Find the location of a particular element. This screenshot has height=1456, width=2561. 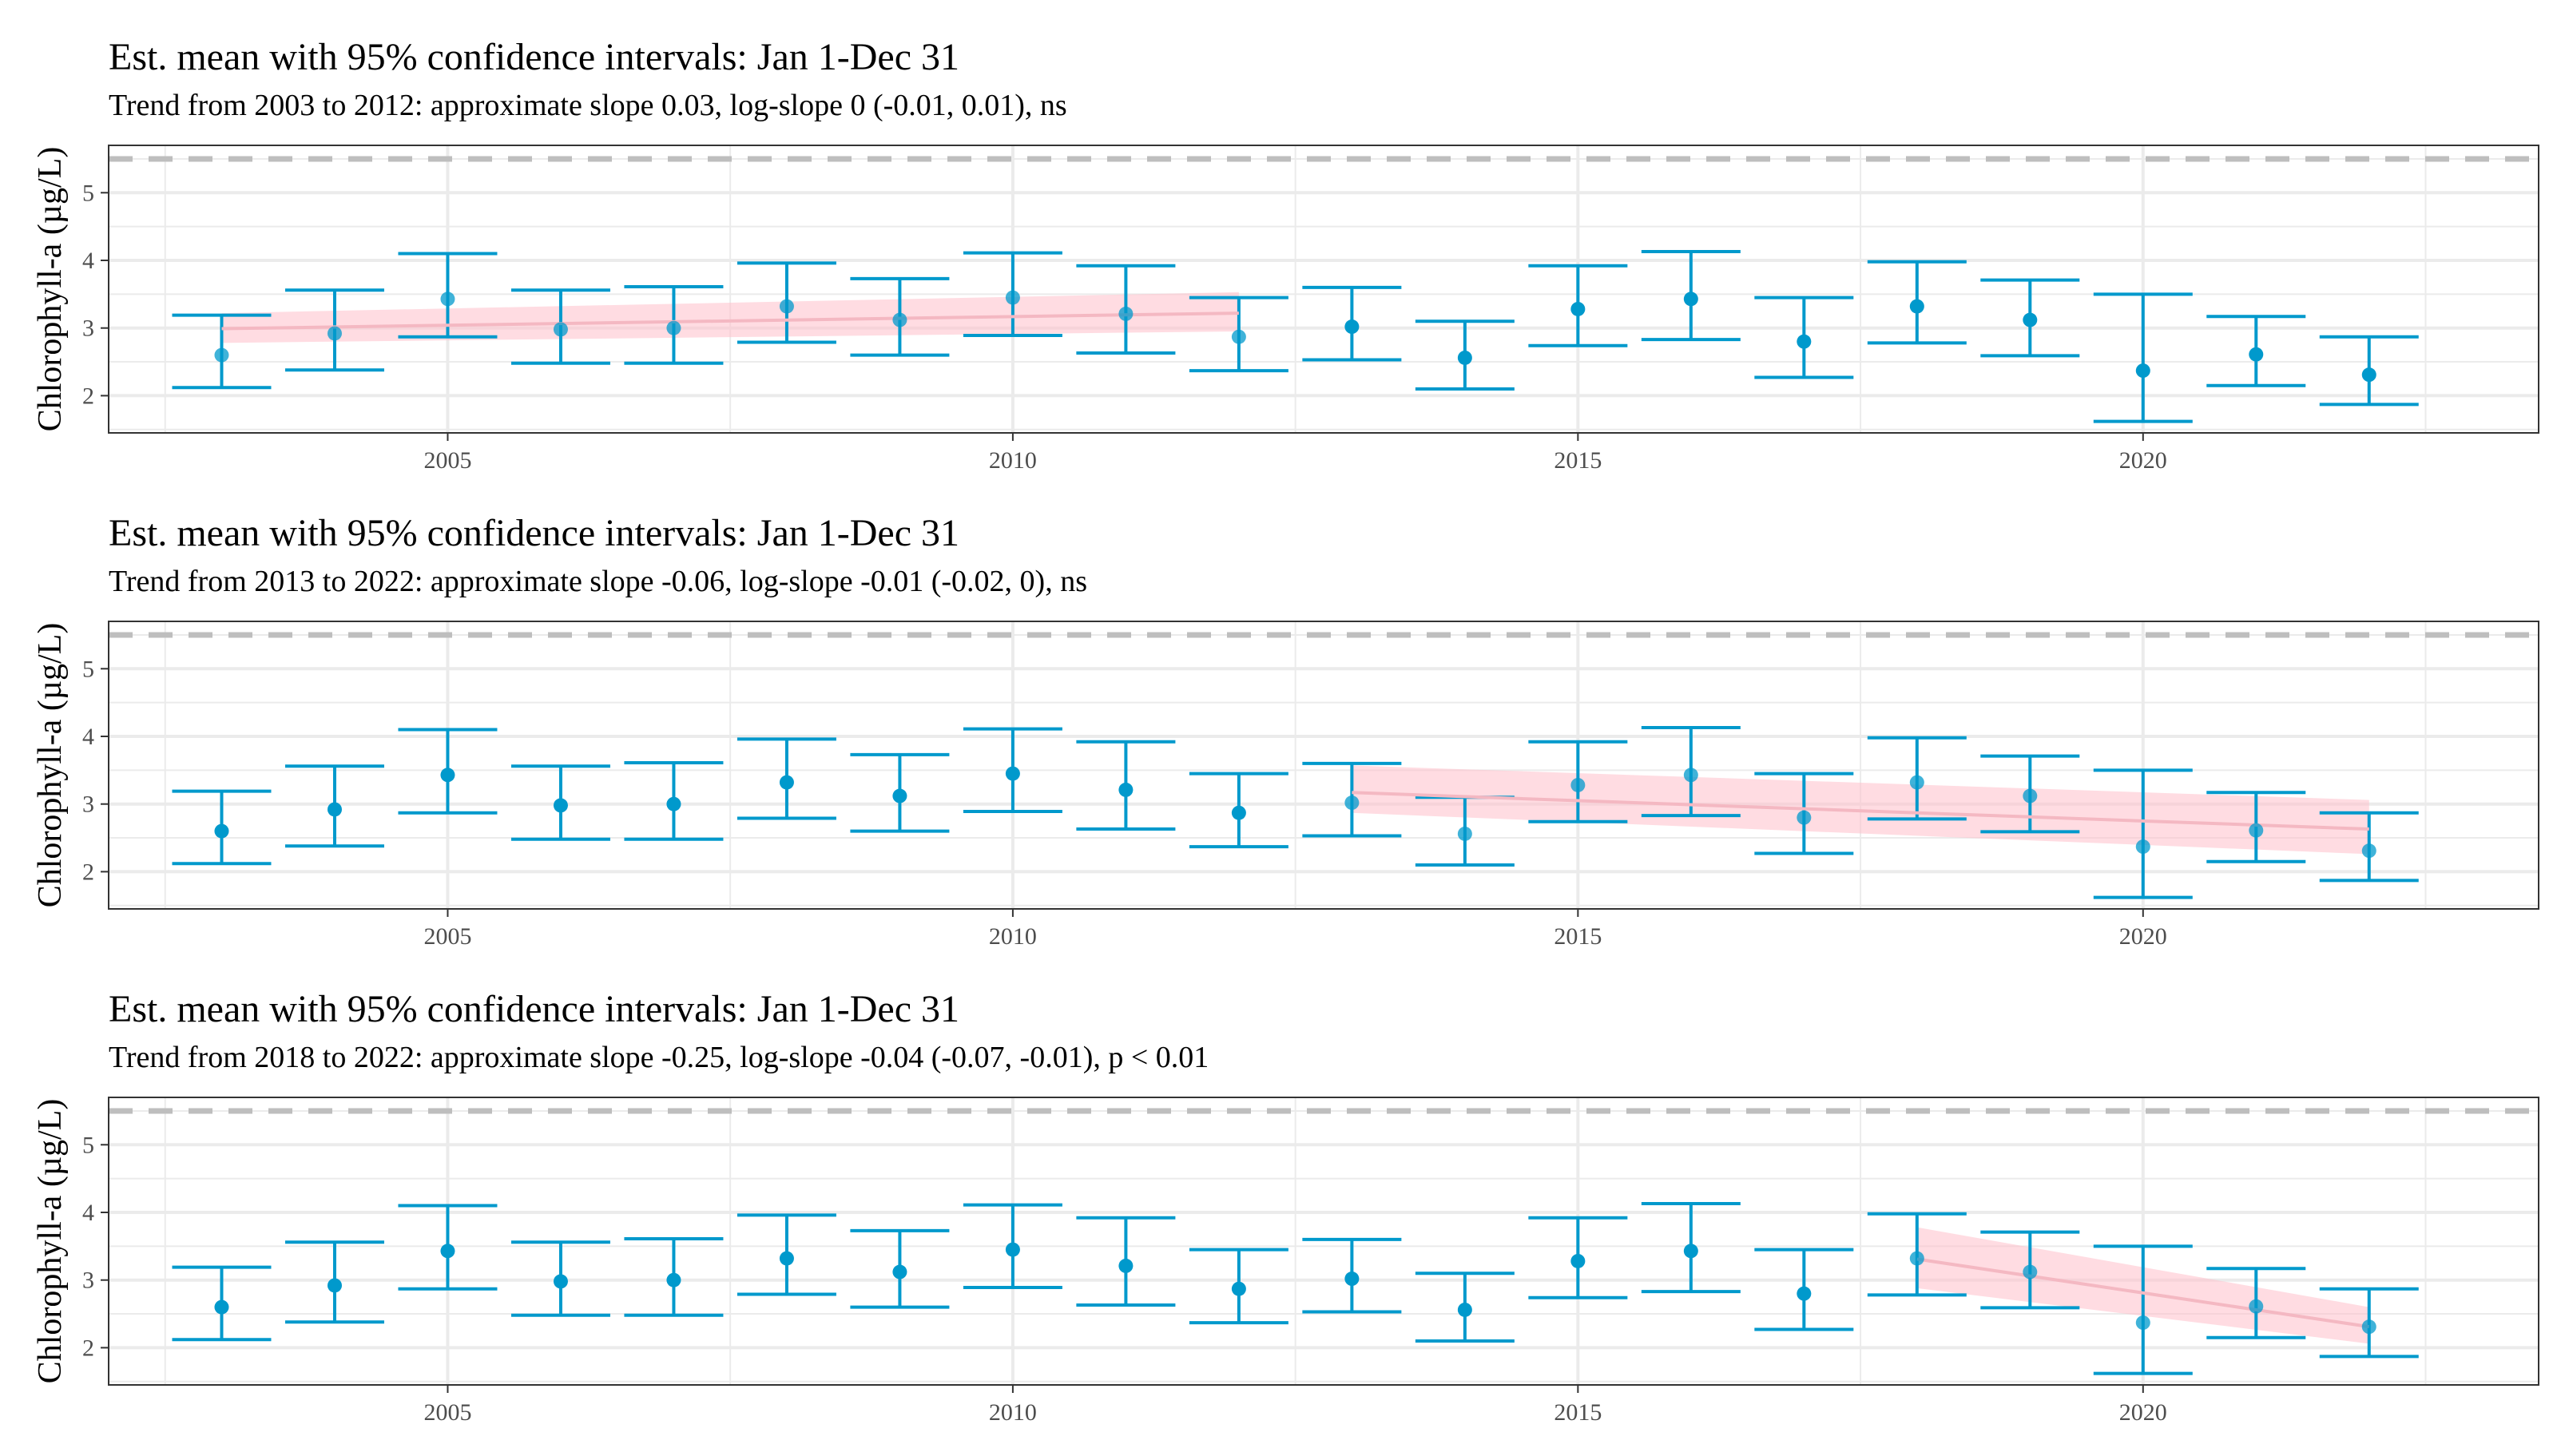

trend-confidence-band is located at coordinates (730, 317).